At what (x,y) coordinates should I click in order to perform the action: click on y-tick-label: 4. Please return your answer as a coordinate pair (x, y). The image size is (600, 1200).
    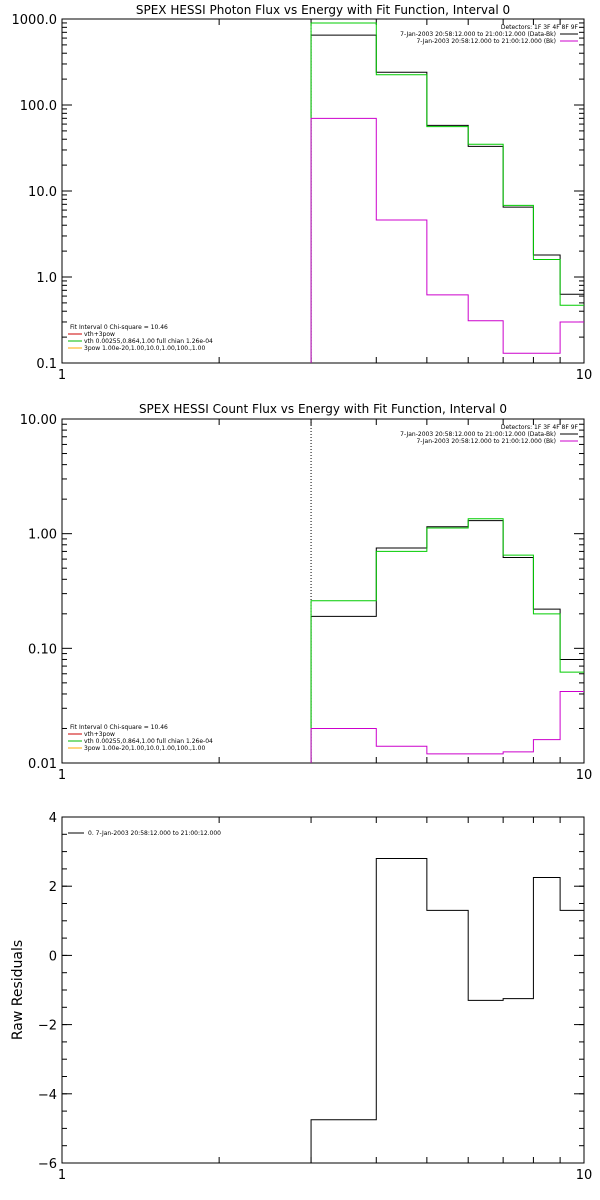
    Looking at the image, I should click on (53, 818).